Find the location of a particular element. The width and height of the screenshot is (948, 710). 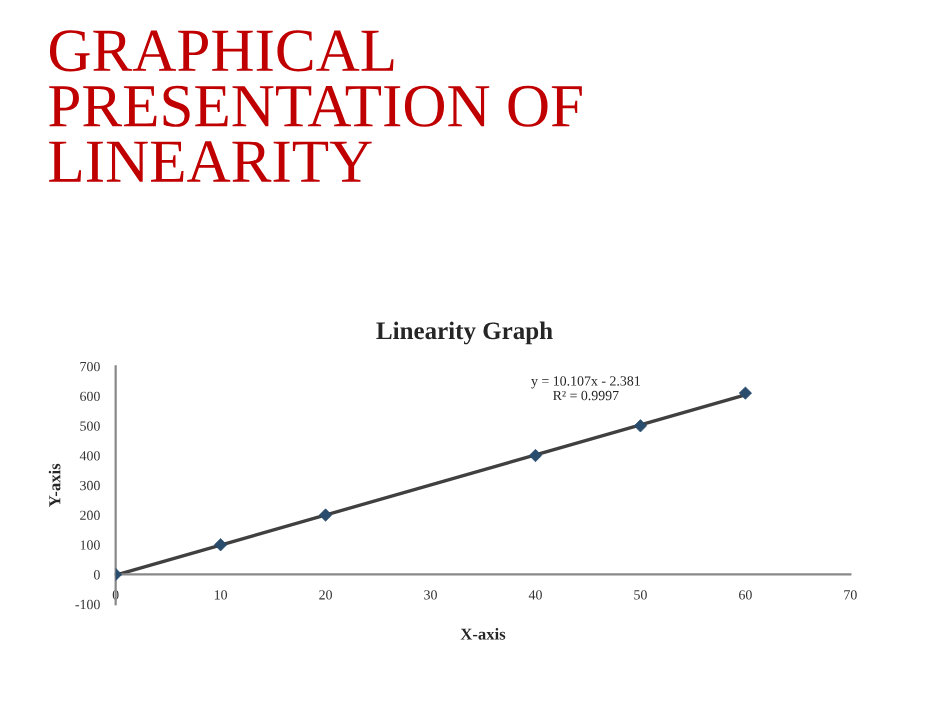

y-axis-title: Y-axis is located at coordinates (54, 485).